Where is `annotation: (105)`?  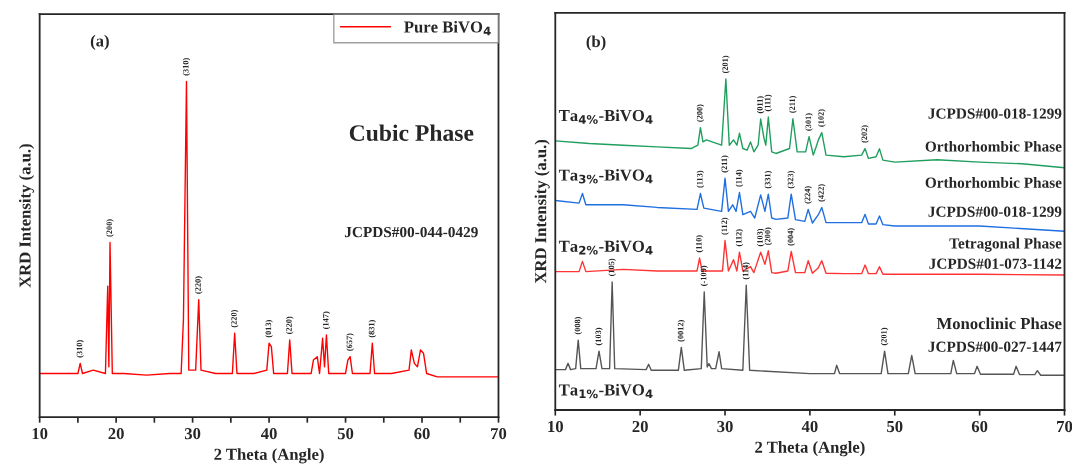 annotation: (105) is located at coordinates (612, 267).